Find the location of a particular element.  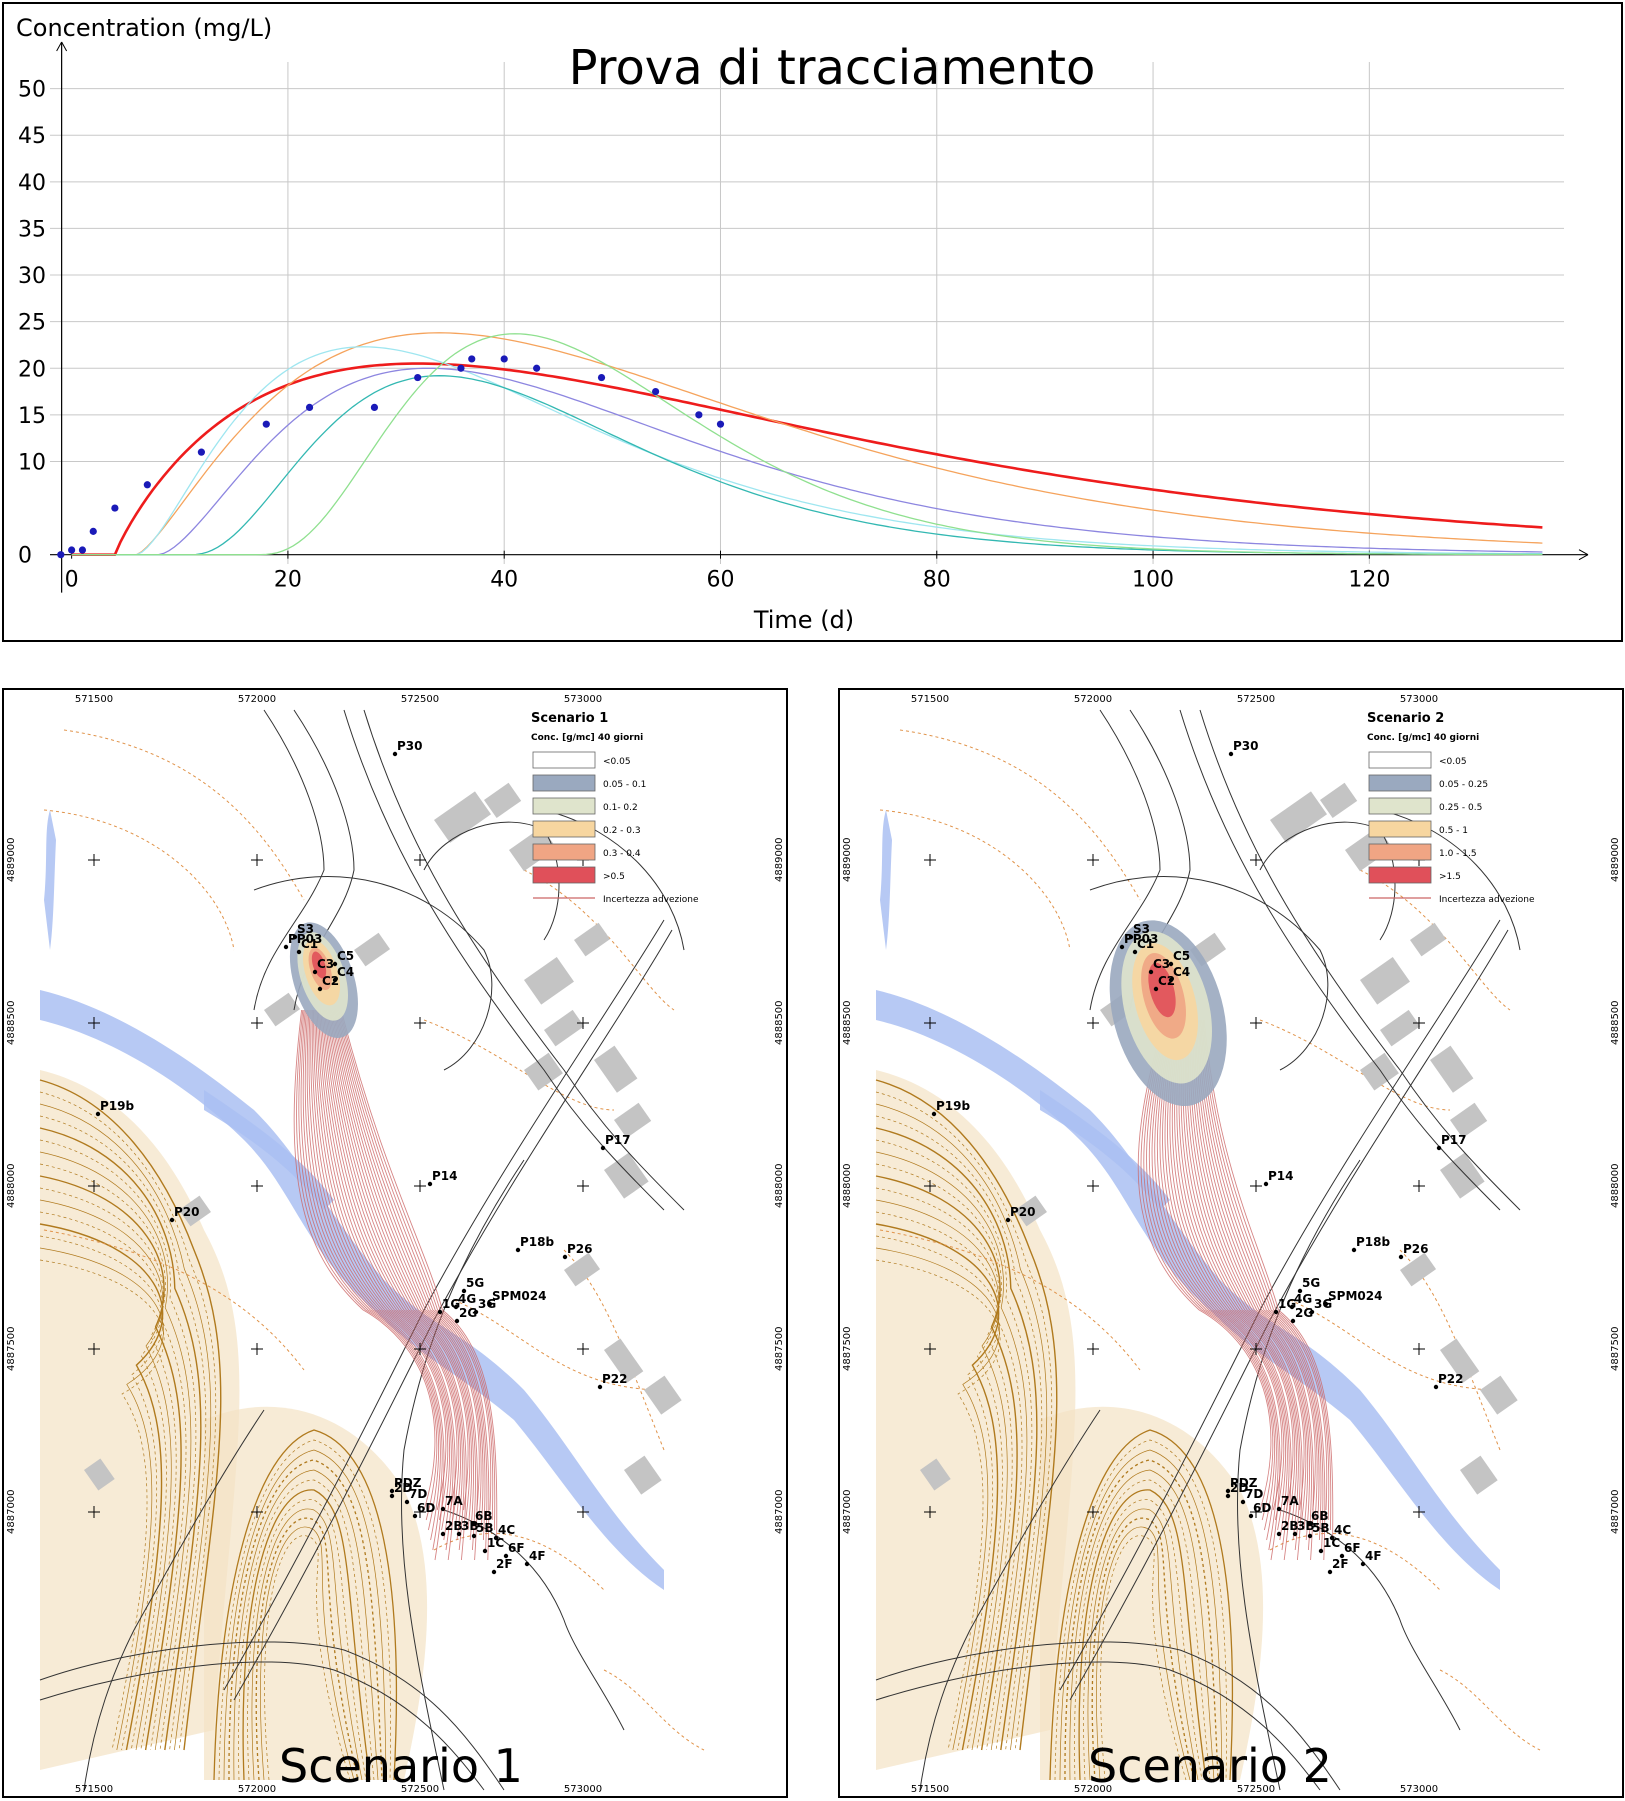

map-x-coordinate: 572000 is located at coordinates (1093, 699).